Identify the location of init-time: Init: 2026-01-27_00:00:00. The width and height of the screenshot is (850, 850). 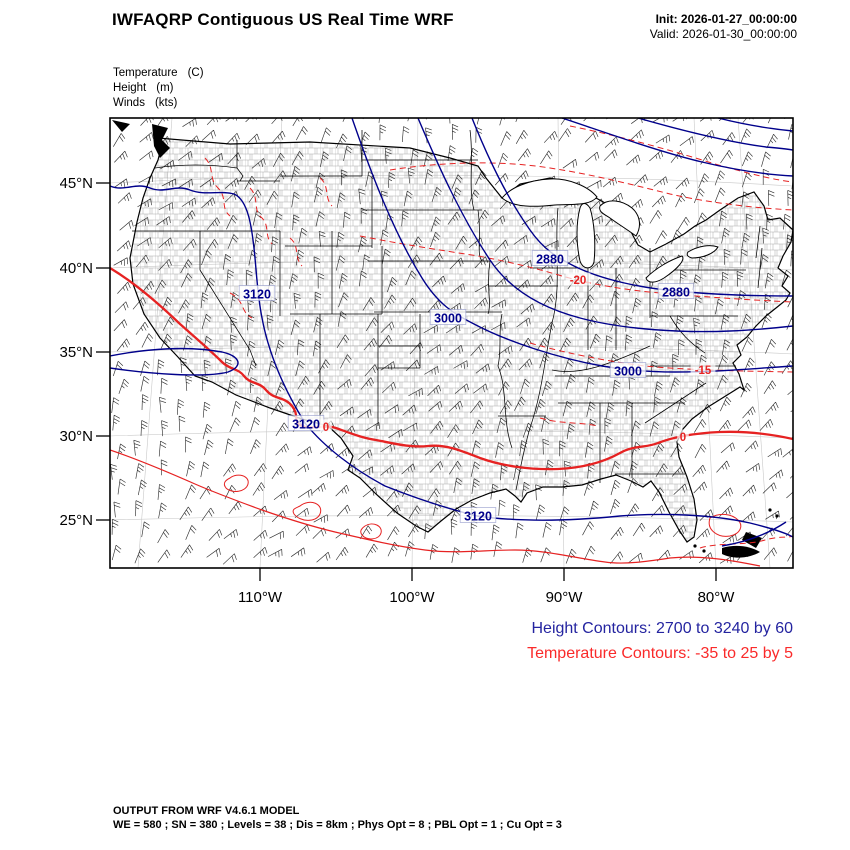
(726, 19).